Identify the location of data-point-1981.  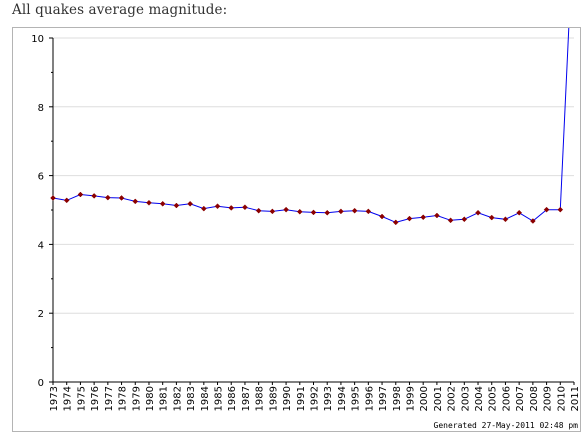
(162, 203).